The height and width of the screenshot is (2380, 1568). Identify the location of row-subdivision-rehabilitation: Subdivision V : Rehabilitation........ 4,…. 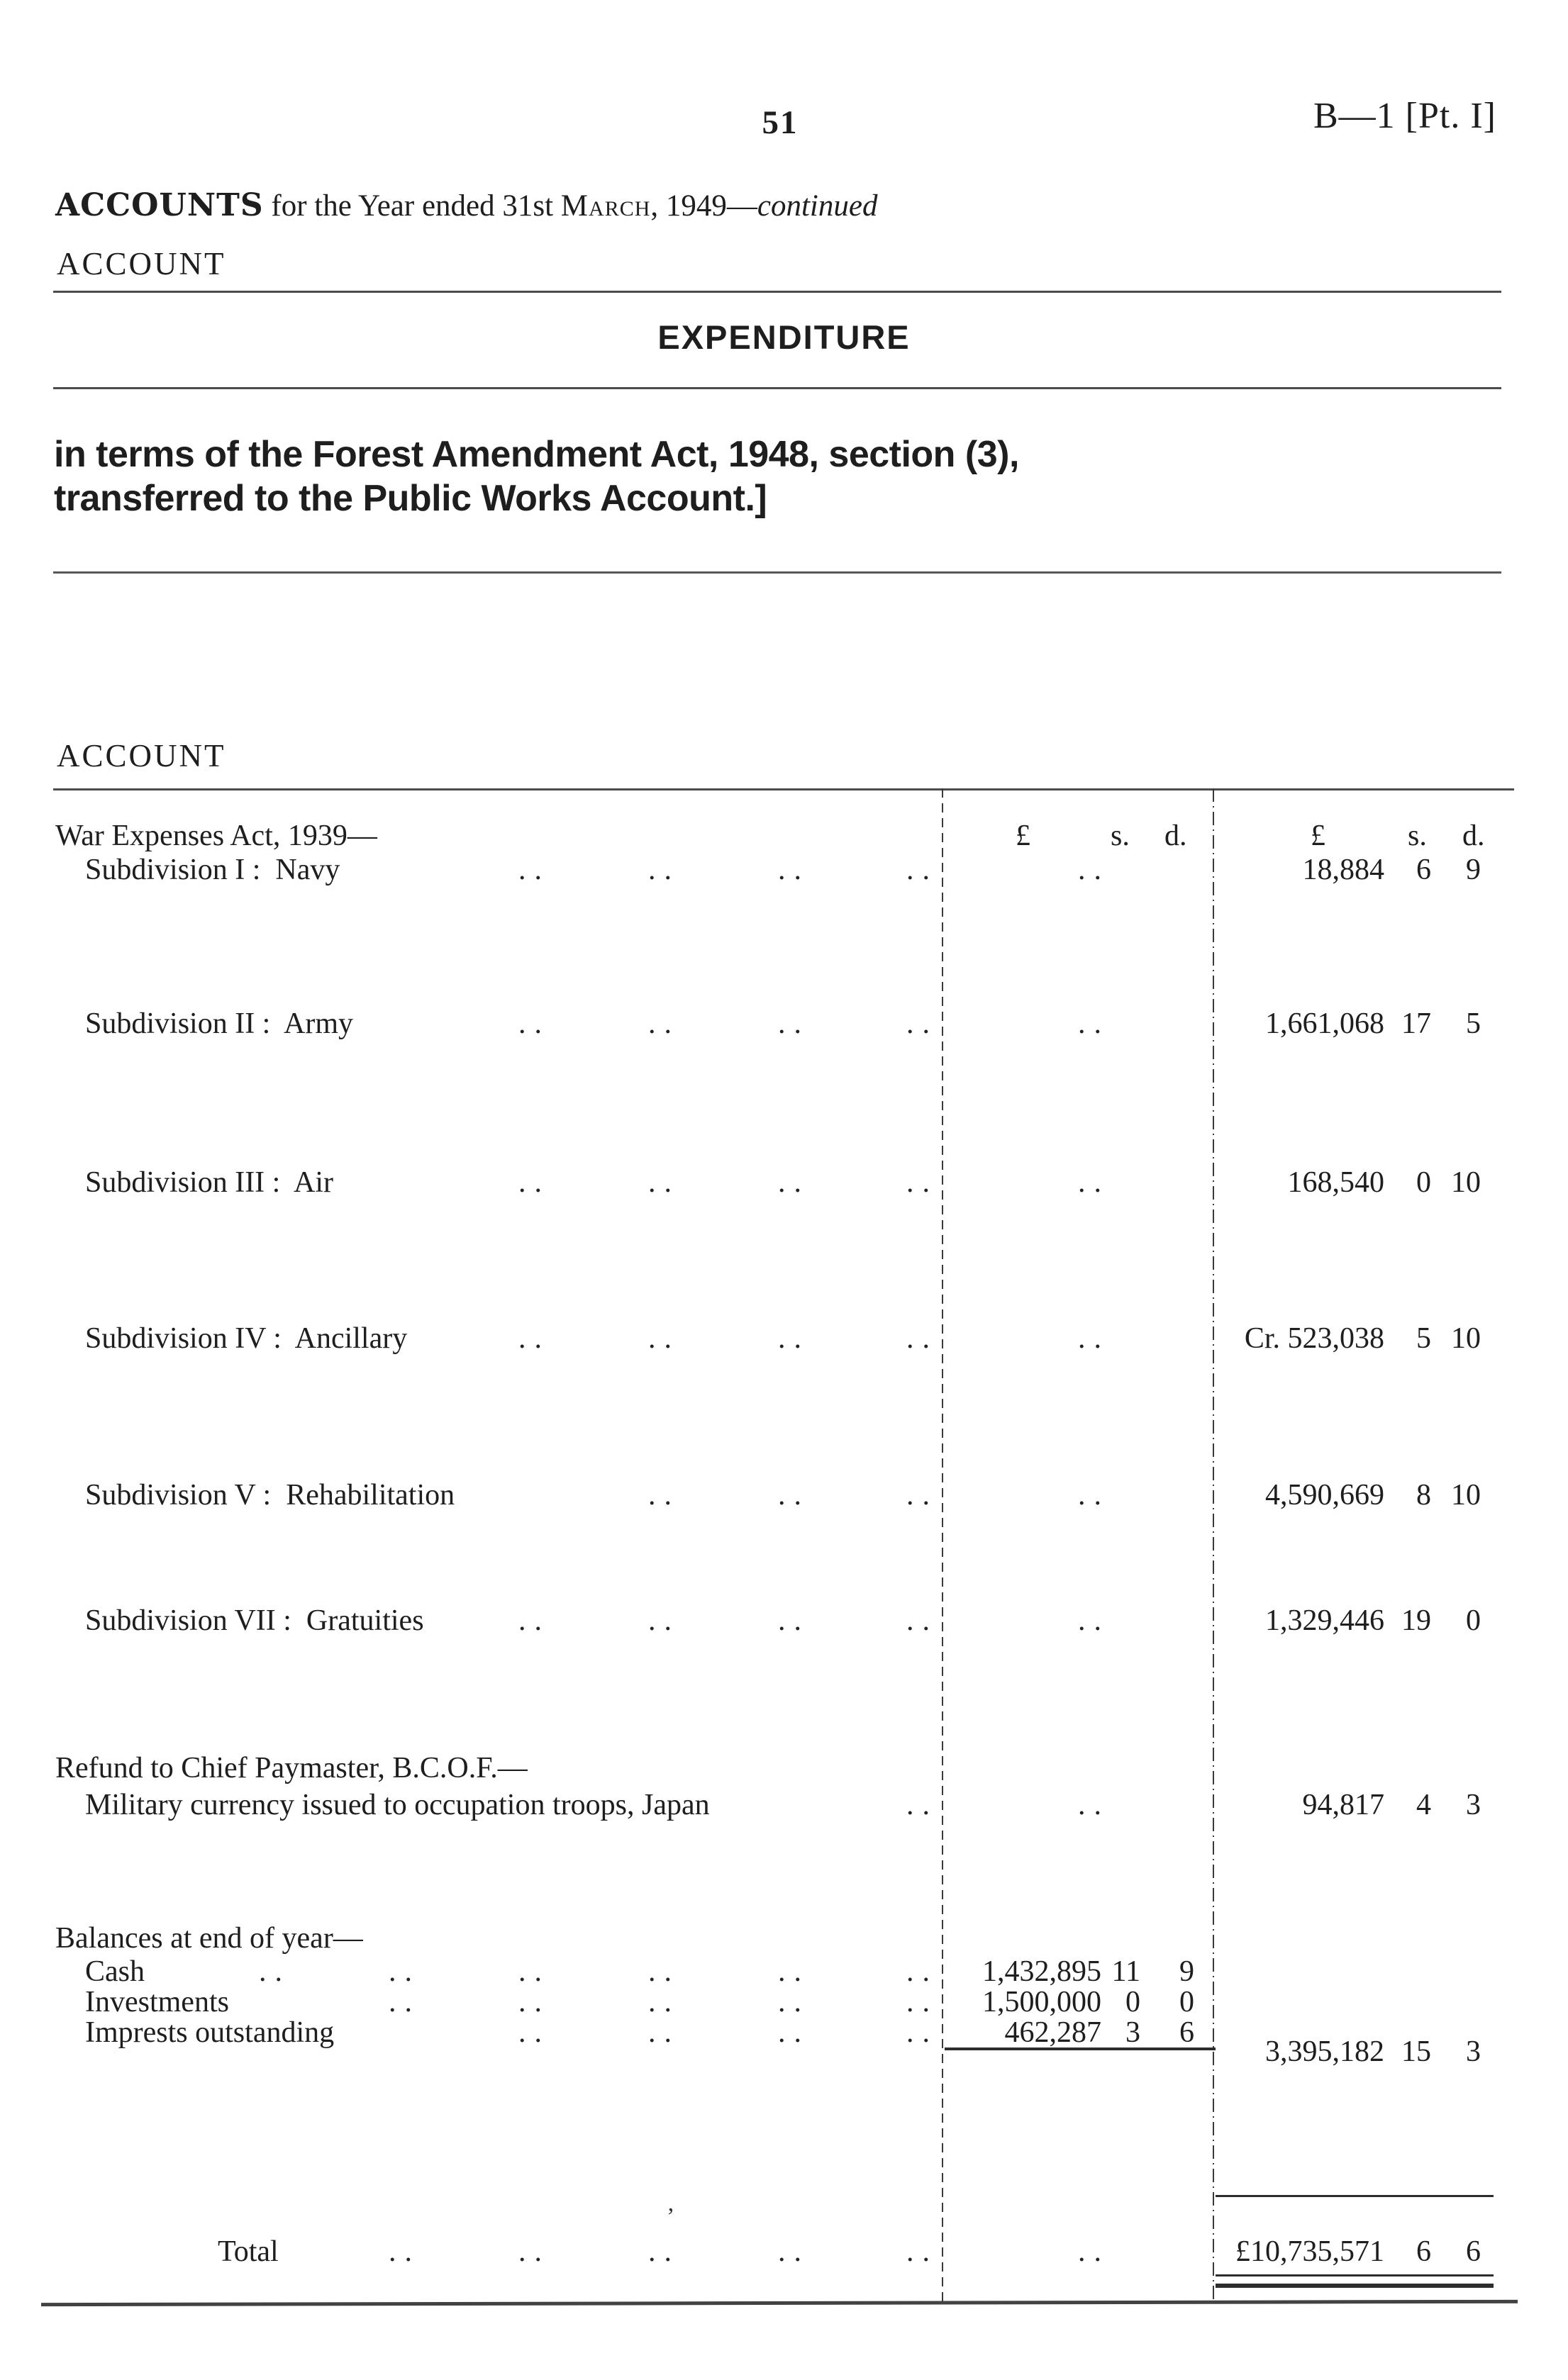
(784, 1497).